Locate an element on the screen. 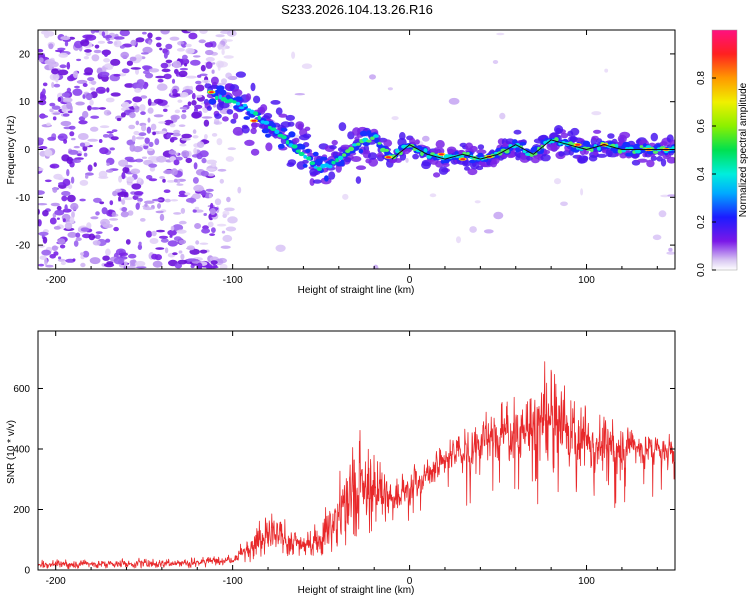  y-tick-label: 0 is located at coordinates (27, 571).